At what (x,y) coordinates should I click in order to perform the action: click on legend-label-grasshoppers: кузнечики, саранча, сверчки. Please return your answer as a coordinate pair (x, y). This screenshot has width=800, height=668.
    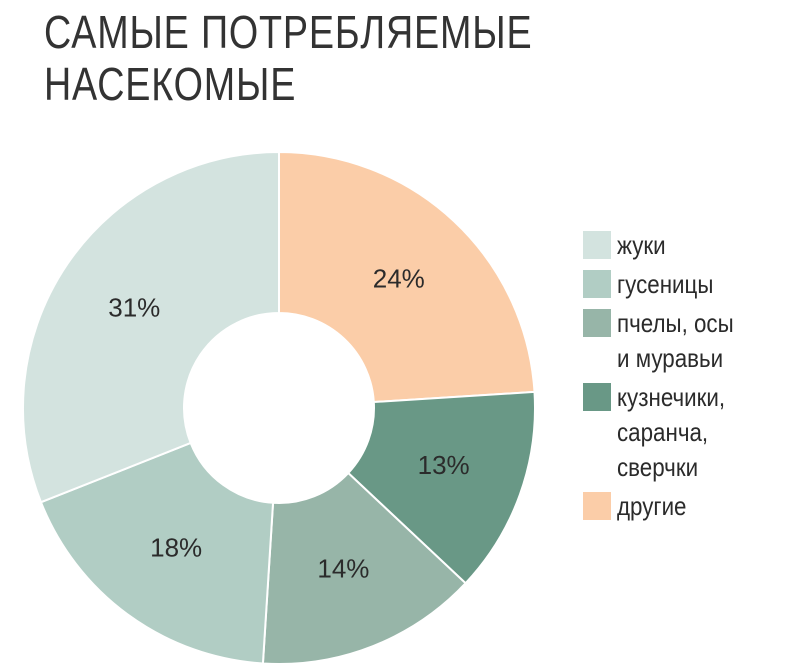
    Looking at the image, I should click on (671, 432).